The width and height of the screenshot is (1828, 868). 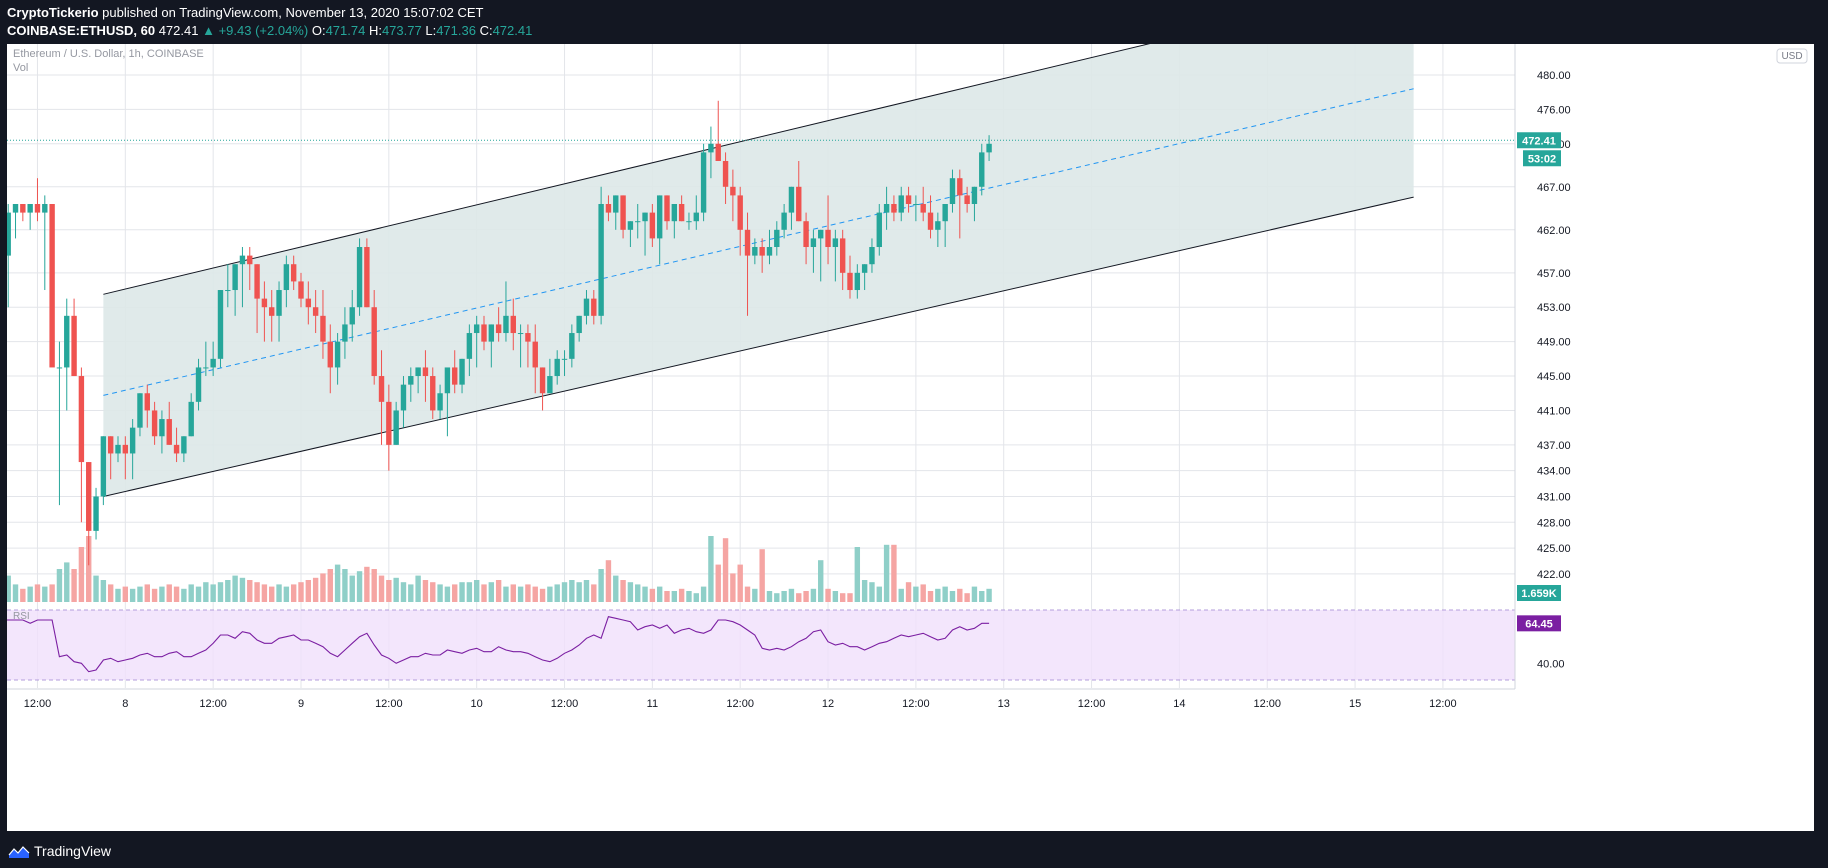 I want to click on y-tick-label: 428.00, so click(x=1554, y=523).